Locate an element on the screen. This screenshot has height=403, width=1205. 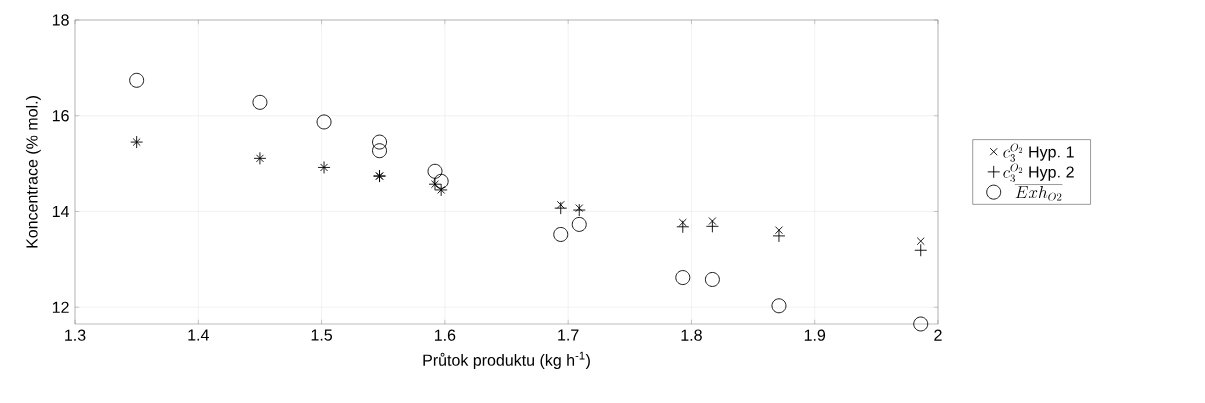
x-tick-label: 1.7 is located at coordinates (568, 335).